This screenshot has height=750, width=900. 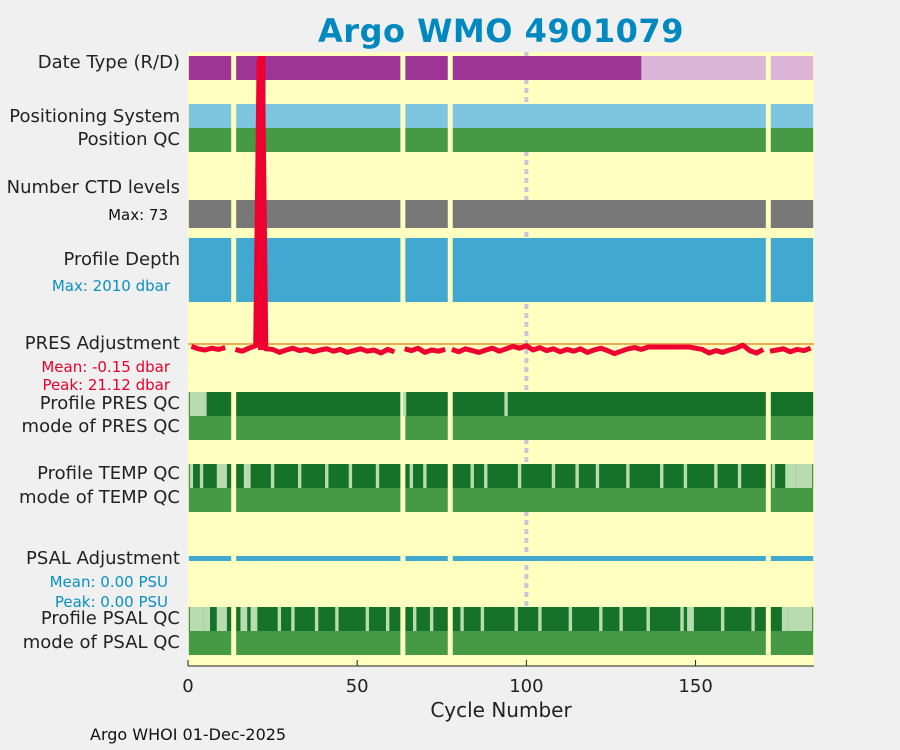 What do you see at coordinates (138, 215) in the screenshot?
I see `ctd-max-label: Max: 73` at bounding box center [138, 215].